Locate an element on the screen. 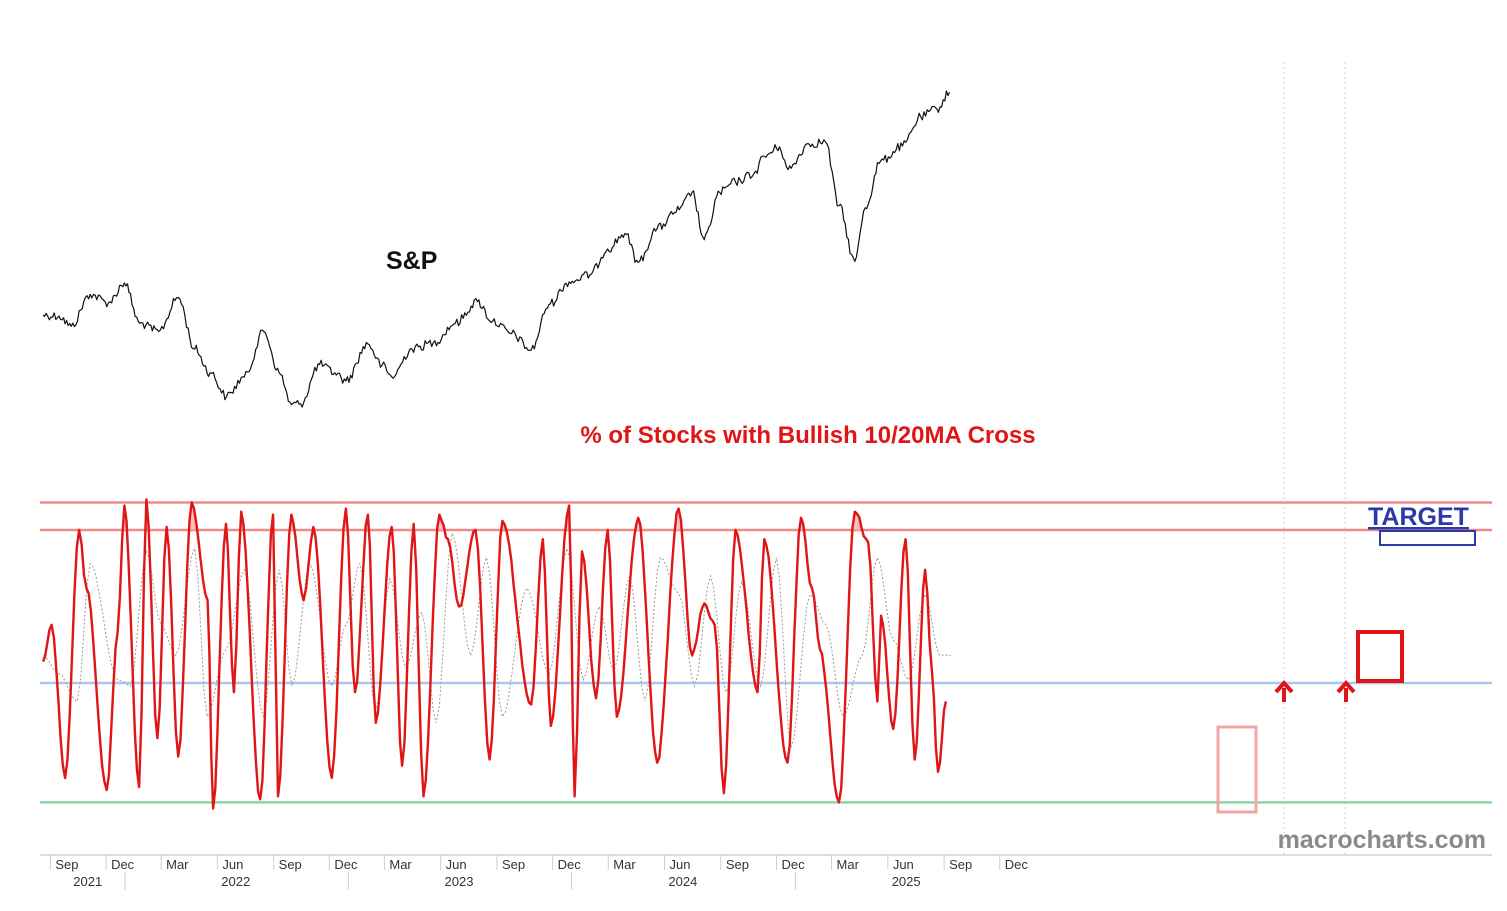 The image size is (1507, 911). washout-highlight-box is located at coordinates (1237, 769).